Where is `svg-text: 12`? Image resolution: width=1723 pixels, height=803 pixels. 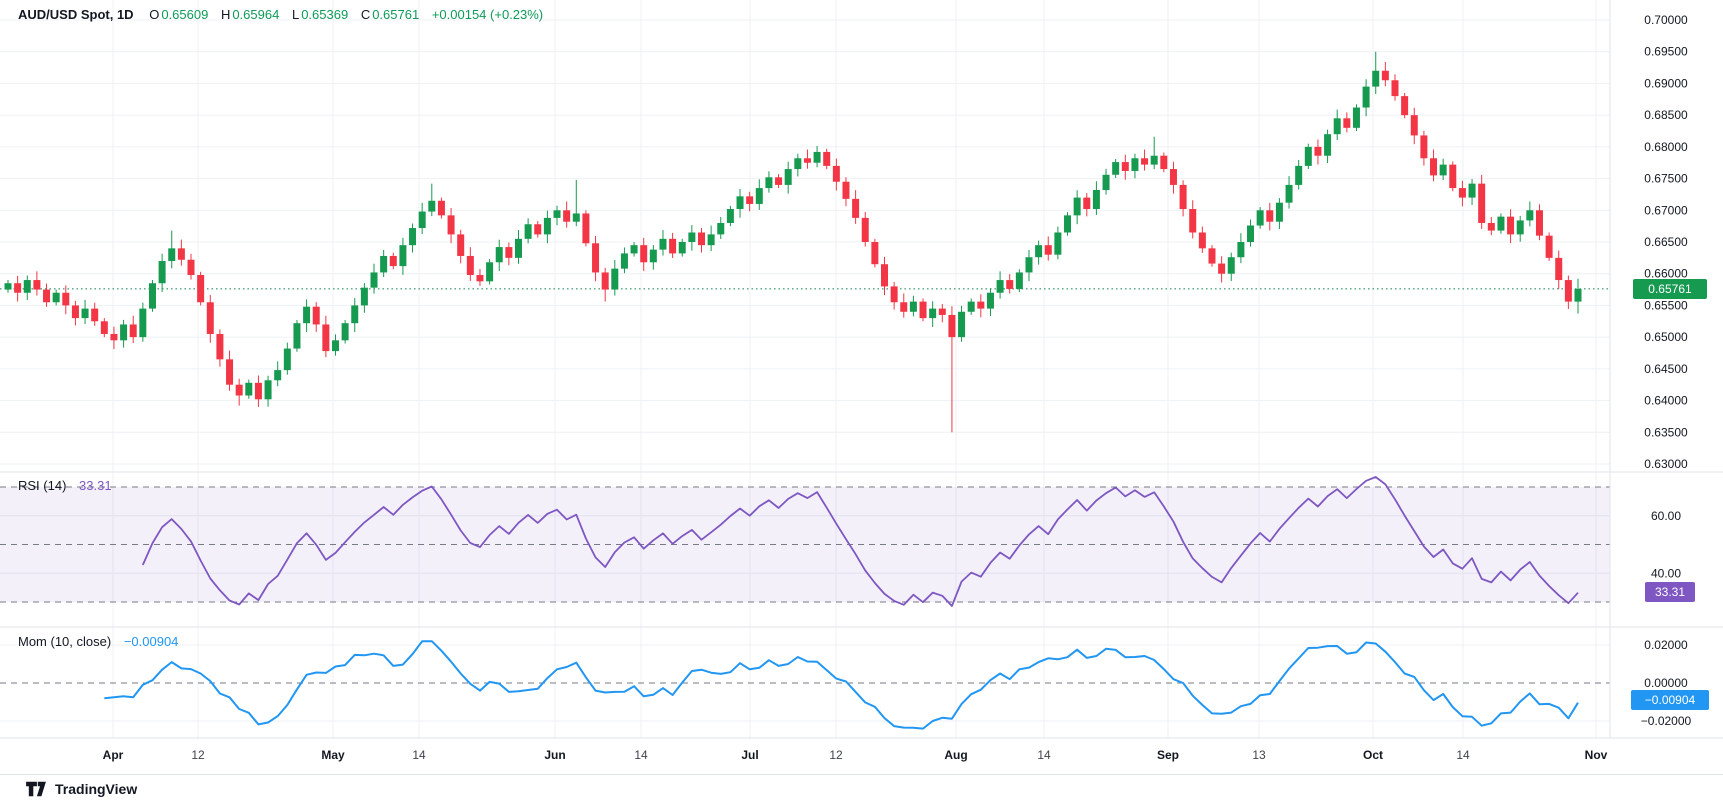
svg-text: 12 is located at coordinates (198, 755).